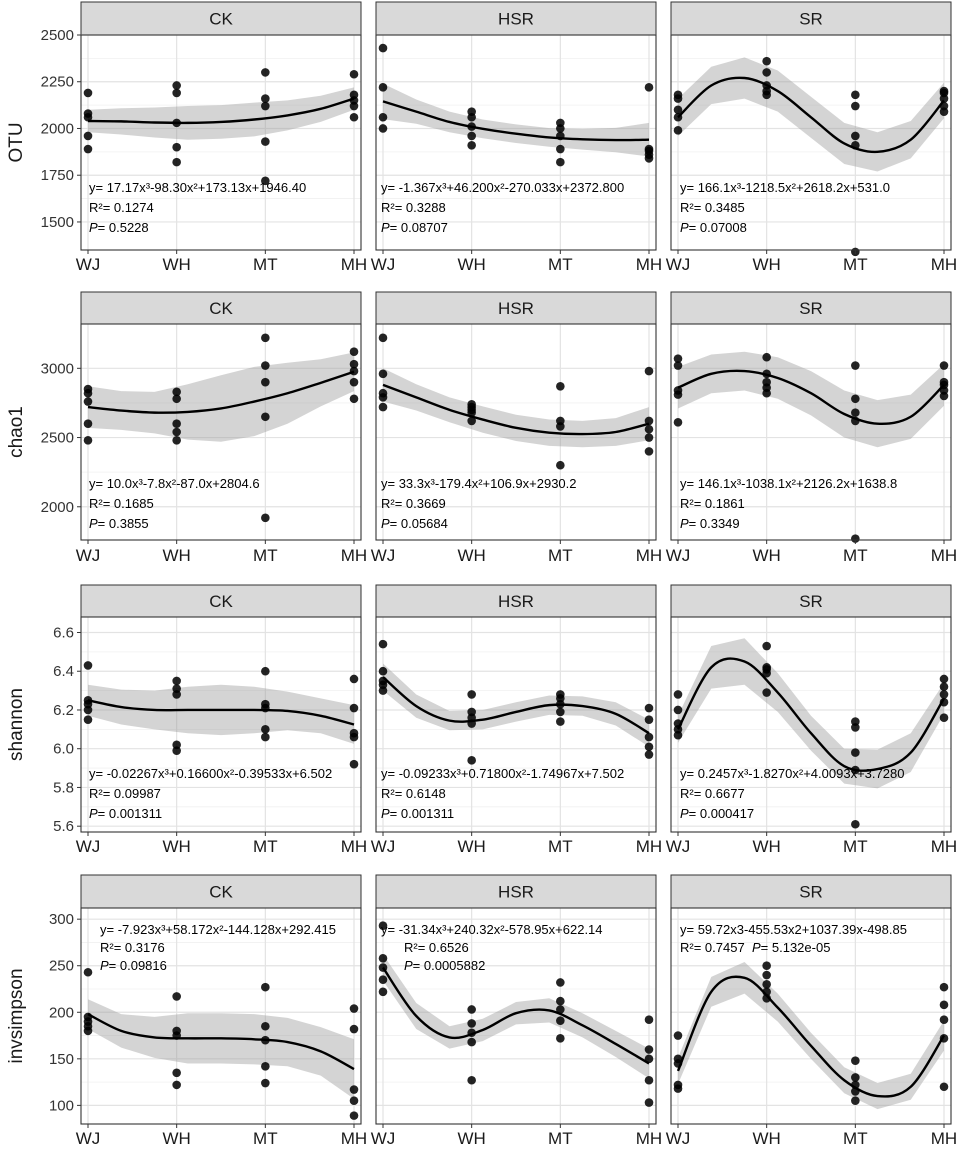 Image resolution: width=957 pixels, height=1151 pixels. I want to click on r-squared: R²= 0.6526, so click(436, 947).